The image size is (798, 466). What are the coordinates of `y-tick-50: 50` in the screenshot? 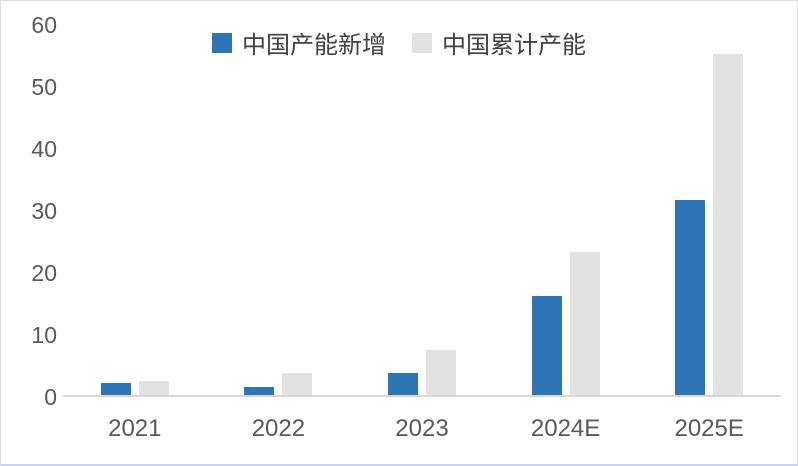 It's located at (44, 87).